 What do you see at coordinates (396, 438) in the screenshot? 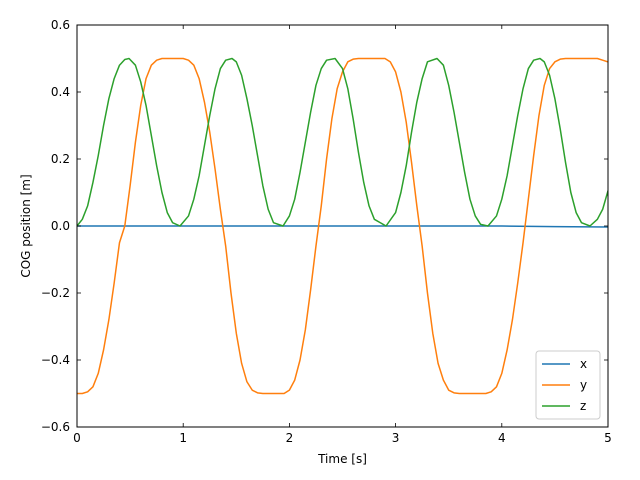
I see `x-tick-label: 3` at bounding box center [396, 438].